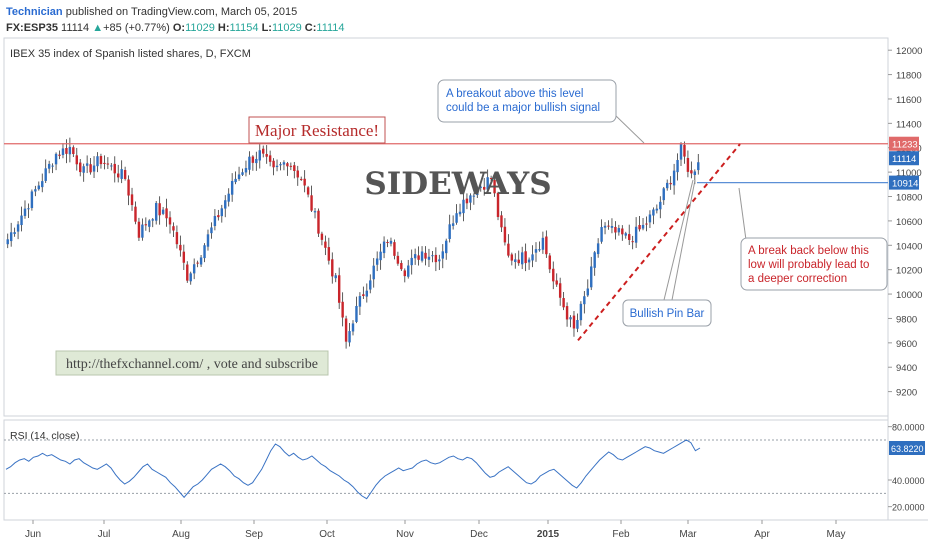 The width and height of the screenshot is (932, 550). What do you see at coordinates (286, 28) in the screenshot?
I see `low-value: 11029` at bounding box center [286, 28].